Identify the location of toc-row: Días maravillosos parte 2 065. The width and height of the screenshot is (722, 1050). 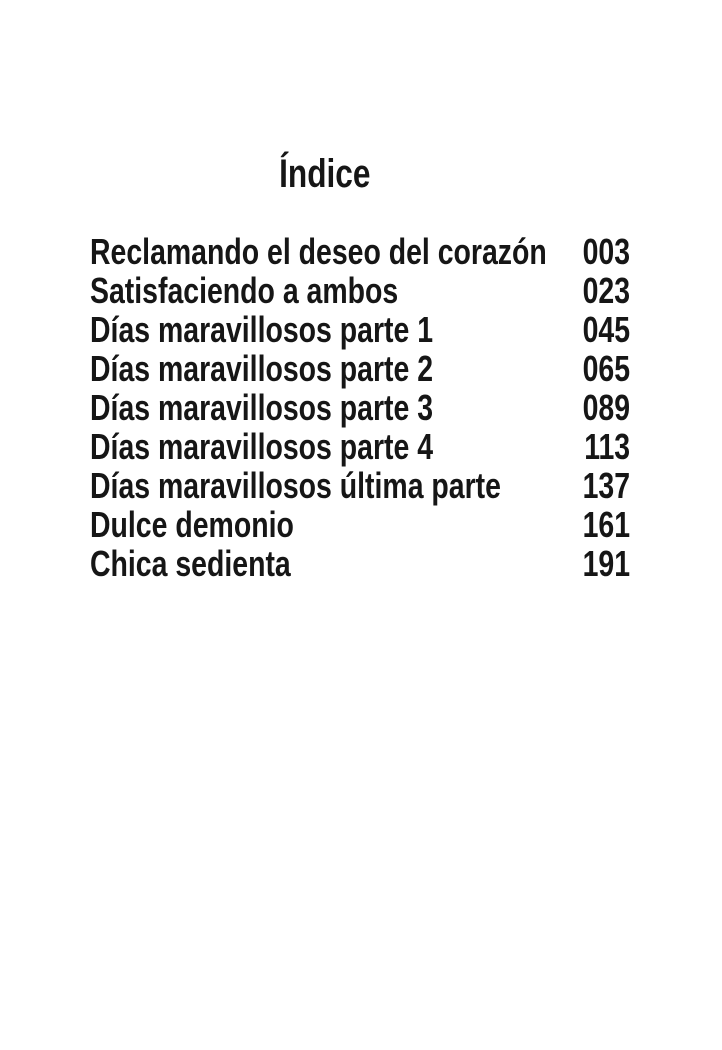
(360, 368).